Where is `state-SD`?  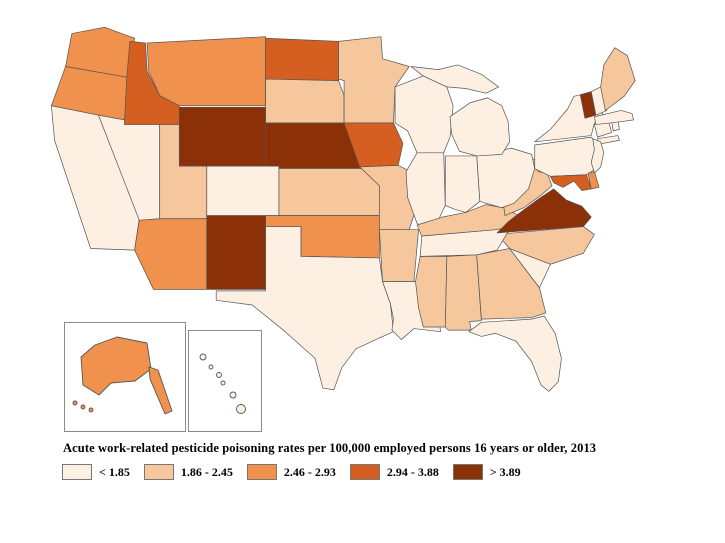 state-SD is located at coordinates (305, 101).